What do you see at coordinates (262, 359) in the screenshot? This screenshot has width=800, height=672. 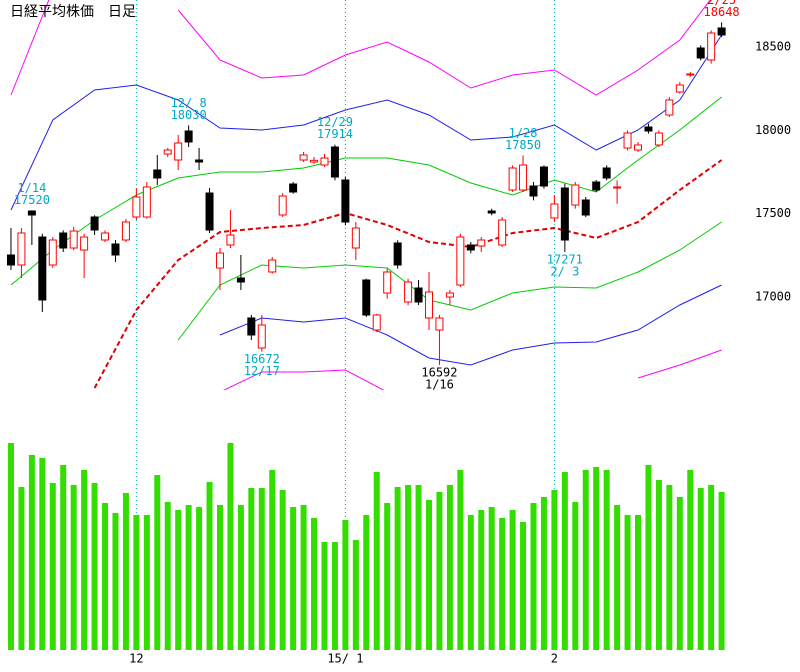 I see `annotation-text: 16672` at bounding box center [262, 359].